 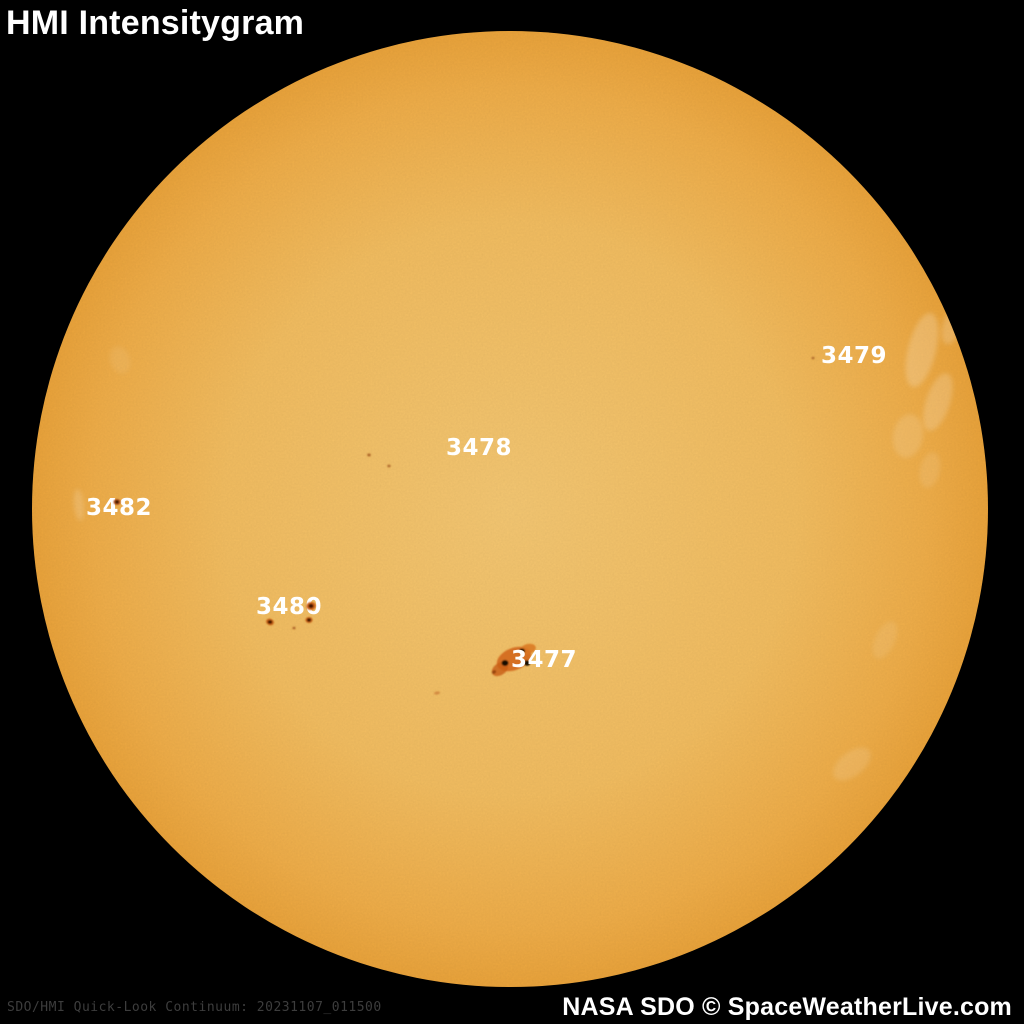 I want to click on sunspot-region-label-3478: 3478, so click(x=479, y=448).